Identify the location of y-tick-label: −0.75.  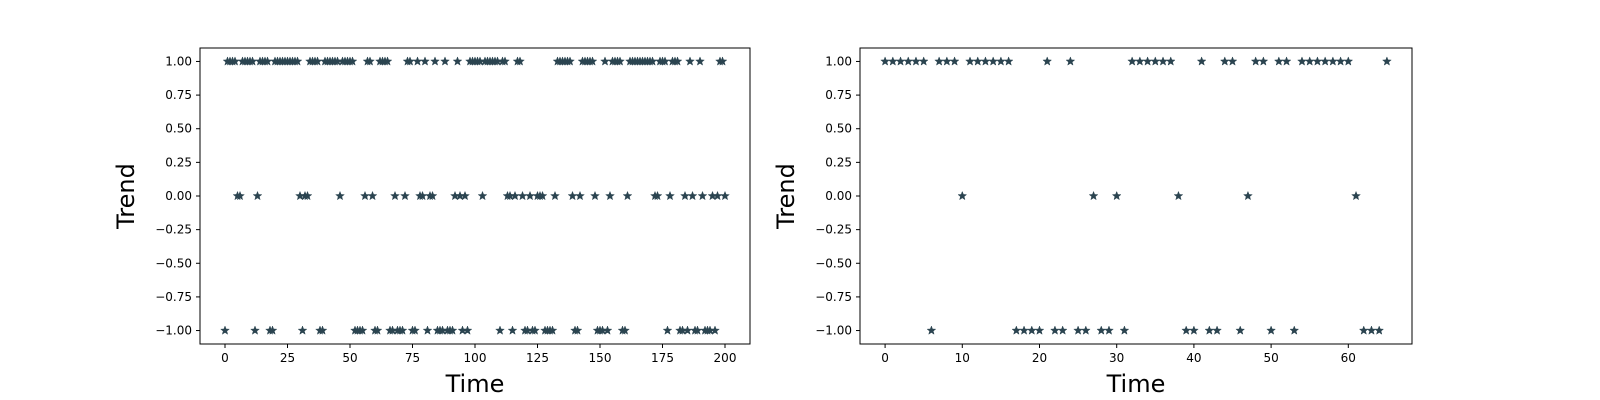
(173, 297).